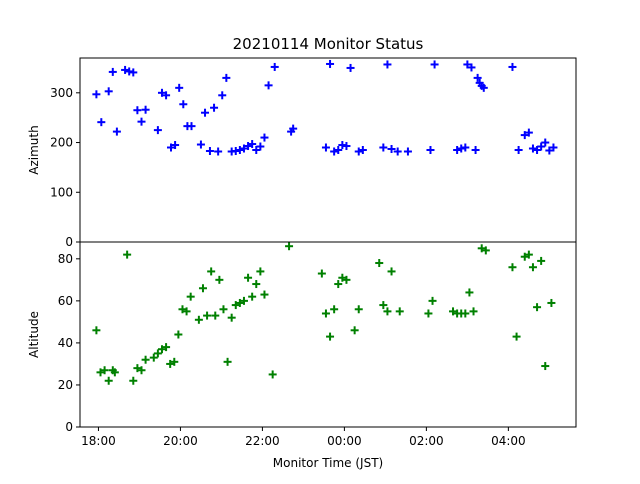 The image size is (640, 484). I want to click on x-tick-label: 22:00, so click(262, 441).